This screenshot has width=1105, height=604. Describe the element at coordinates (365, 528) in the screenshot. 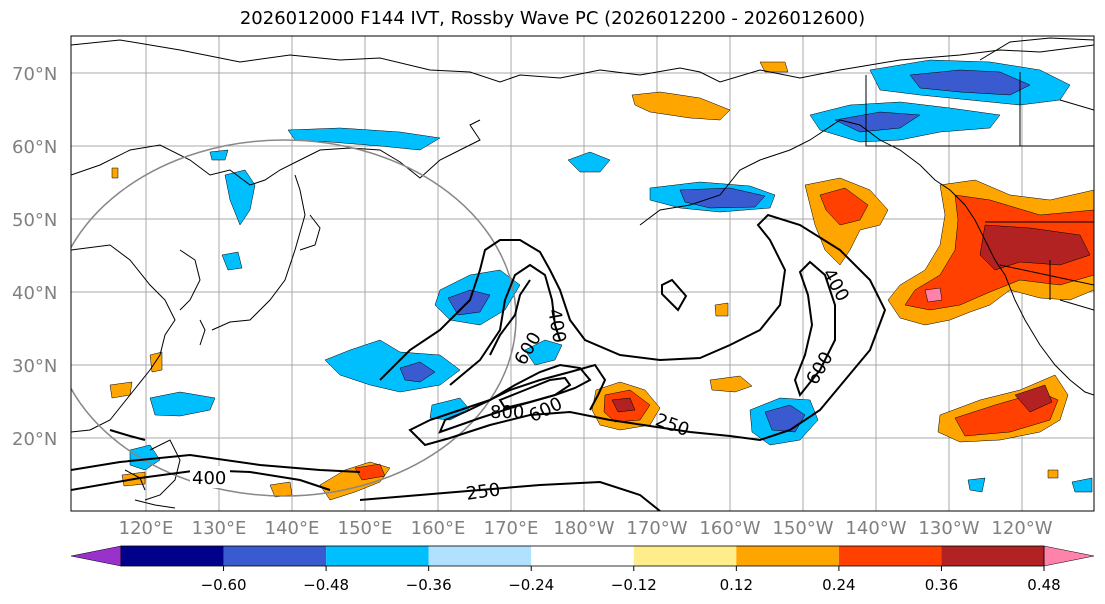

I see `lon-label: 150°E` at that location.